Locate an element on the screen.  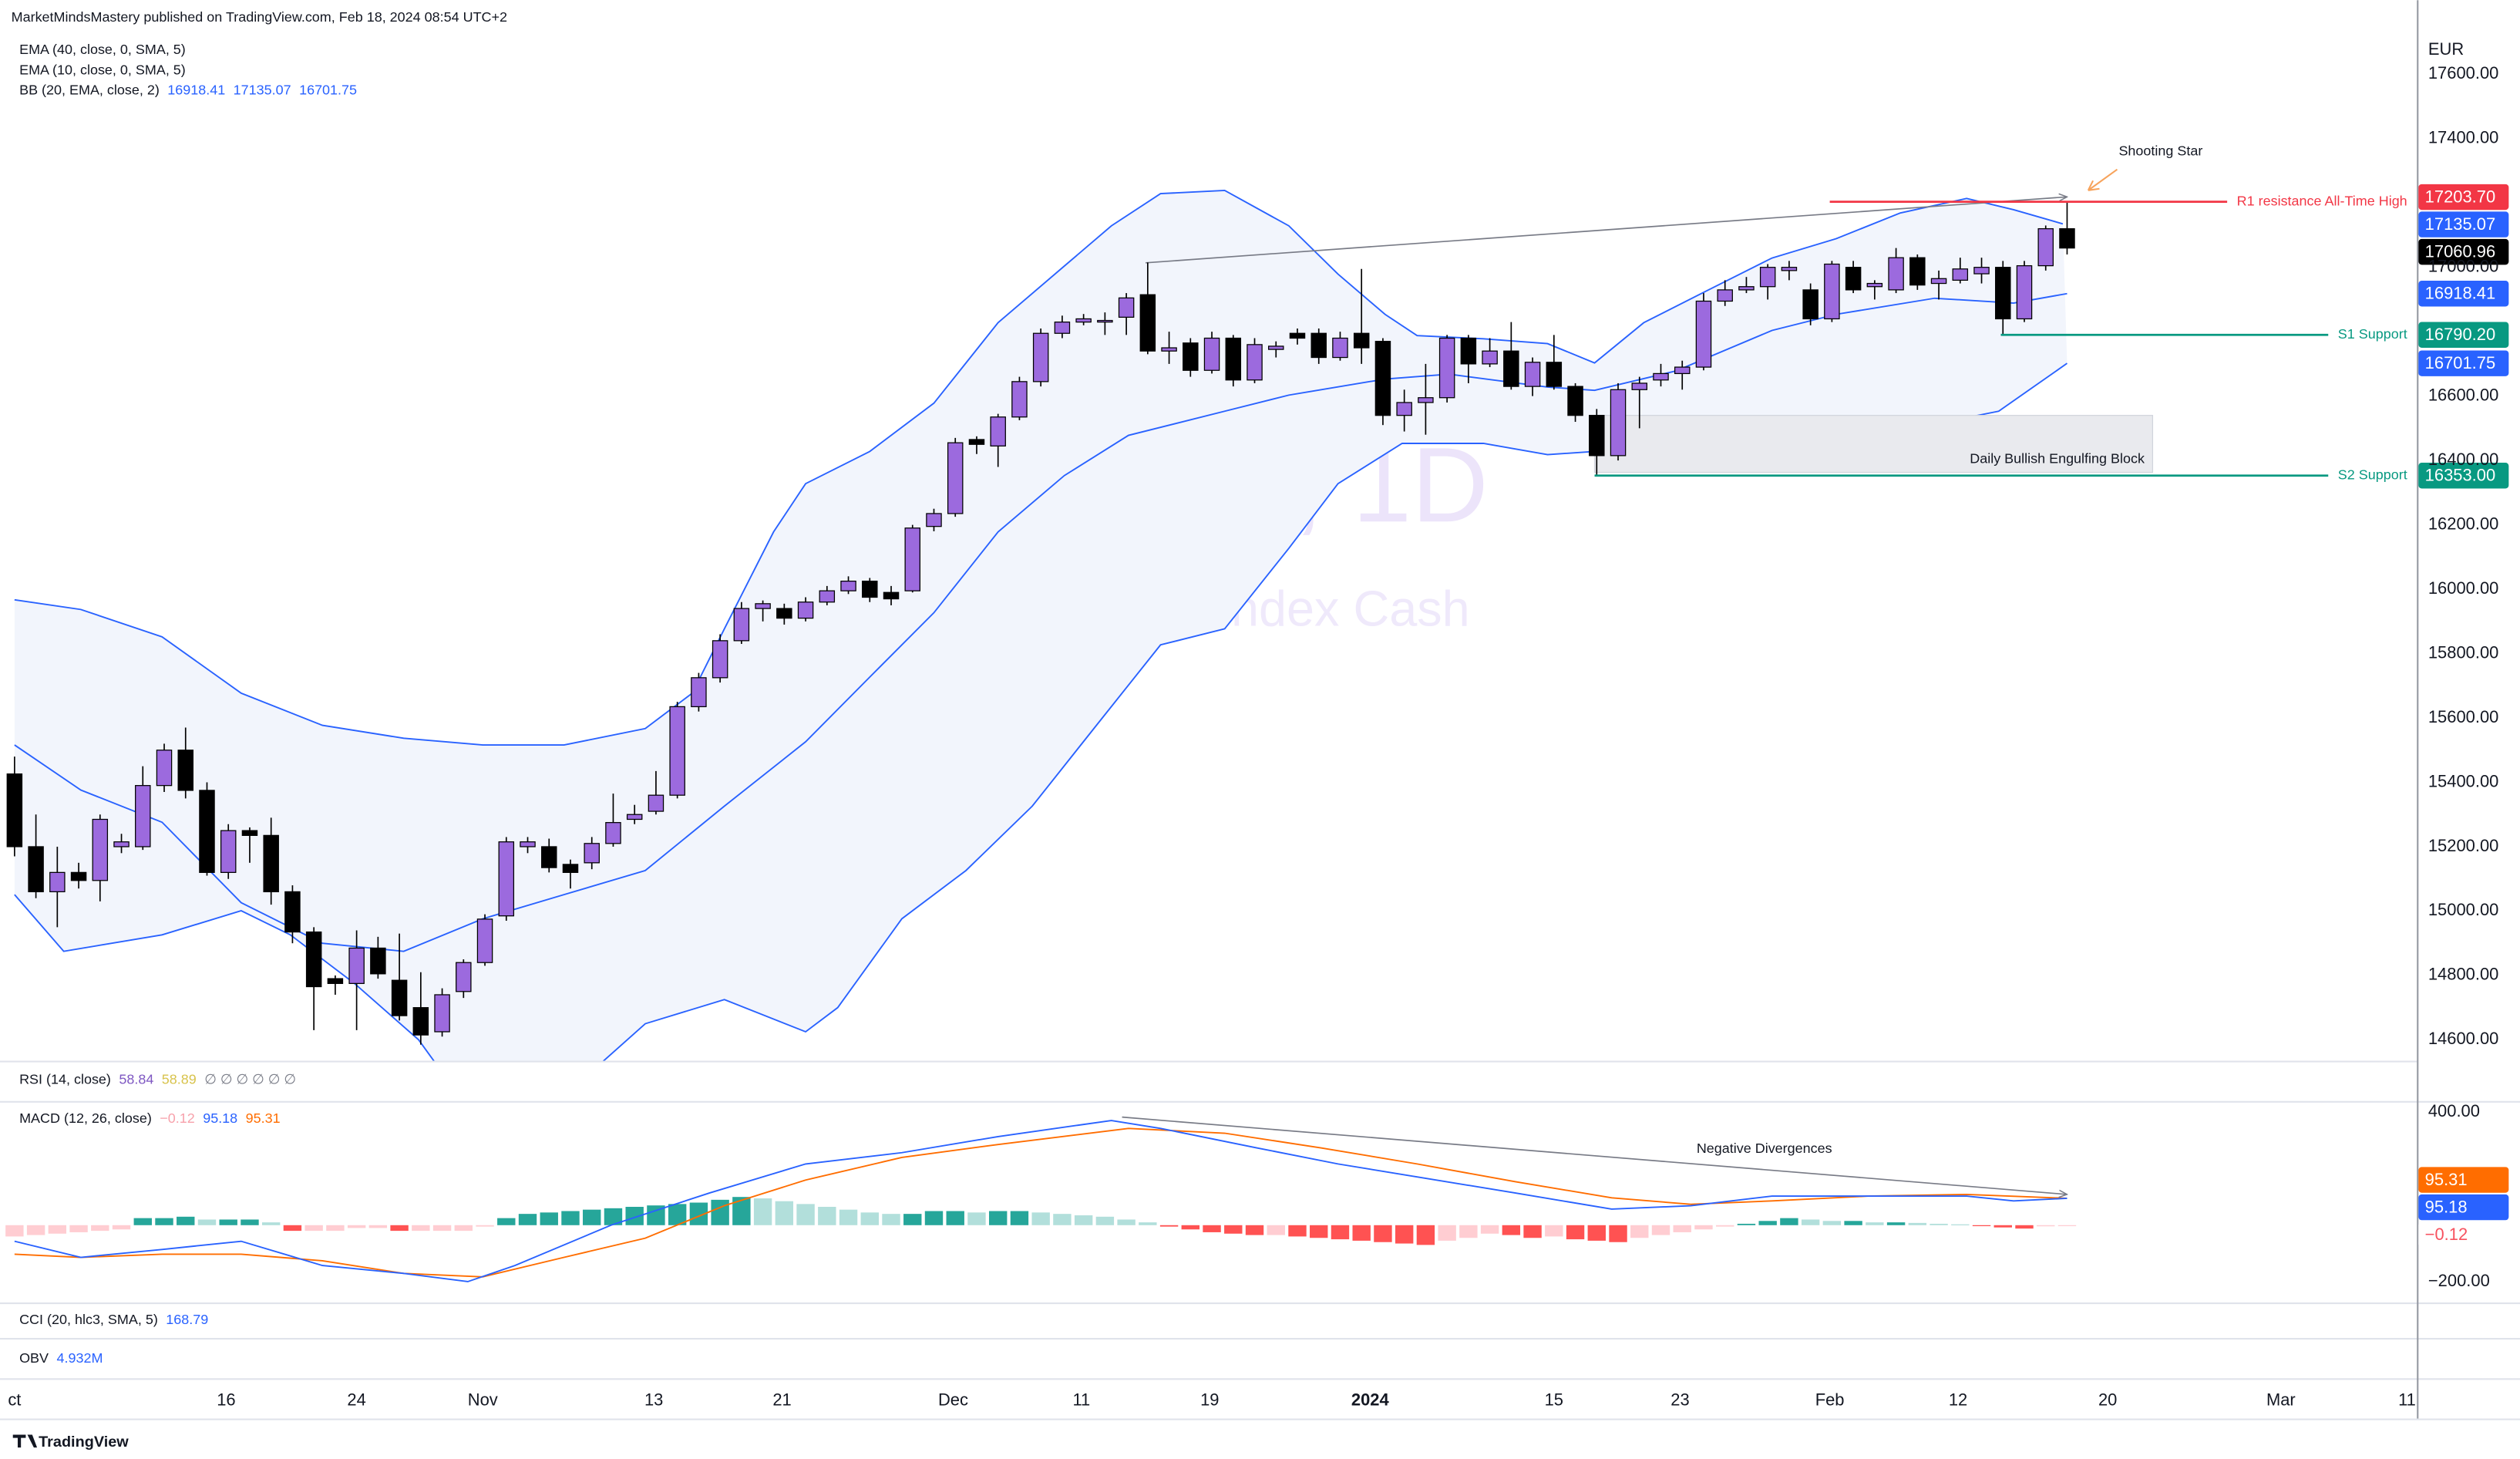
price-tag-label: 16701.75 is located at coordinates (2460, 363).